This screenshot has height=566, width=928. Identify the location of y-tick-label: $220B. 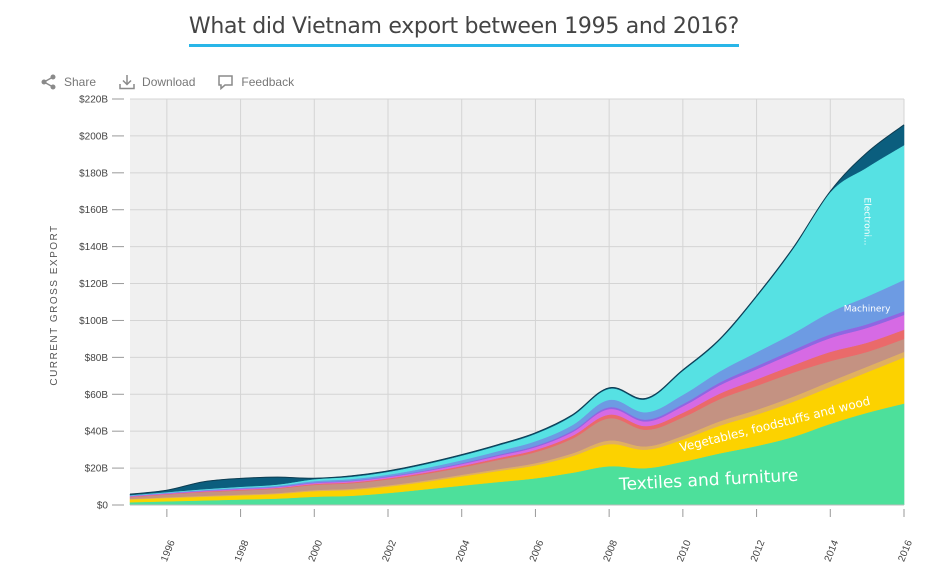
(93, 100).